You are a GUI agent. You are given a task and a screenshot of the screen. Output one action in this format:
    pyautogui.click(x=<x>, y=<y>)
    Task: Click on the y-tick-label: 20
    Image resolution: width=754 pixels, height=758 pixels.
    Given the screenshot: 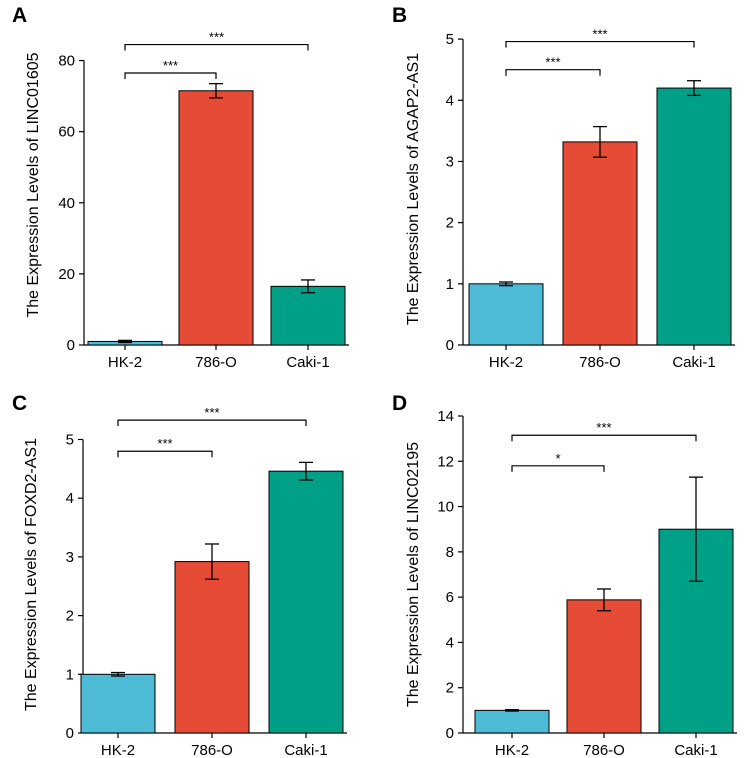 What is the action you would take?
    pyautogui.click(x=66, y=274)
    